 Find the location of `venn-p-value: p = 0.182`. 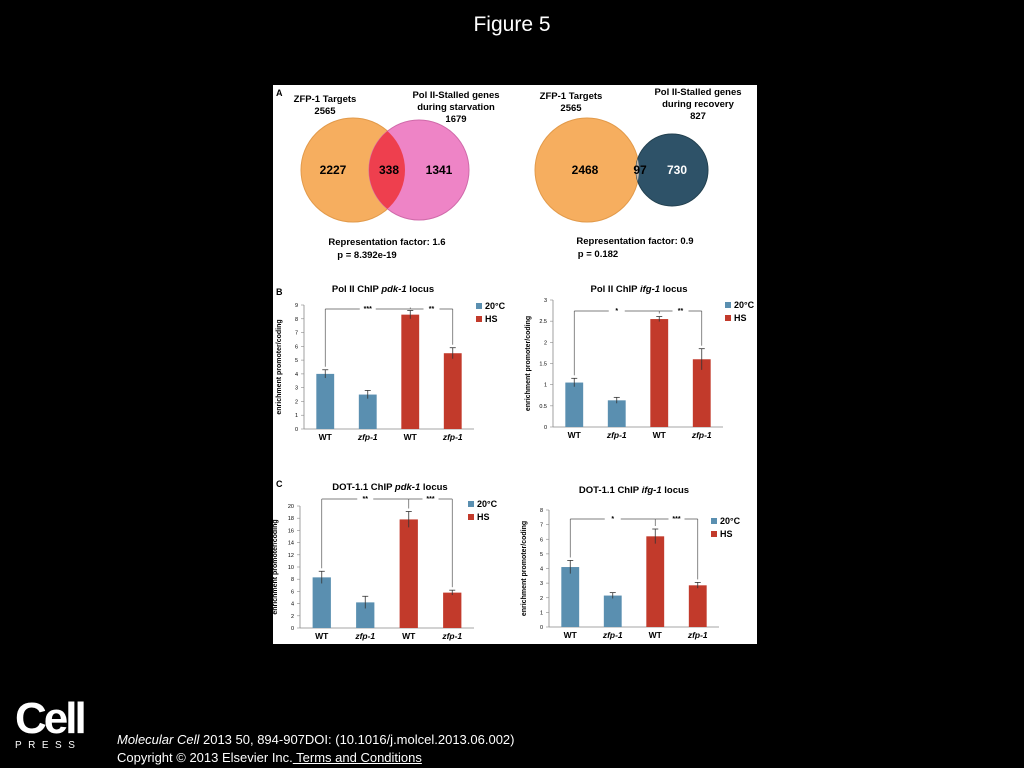

venn-p-value: p = 0.182 is located at coordinates (598, 254).